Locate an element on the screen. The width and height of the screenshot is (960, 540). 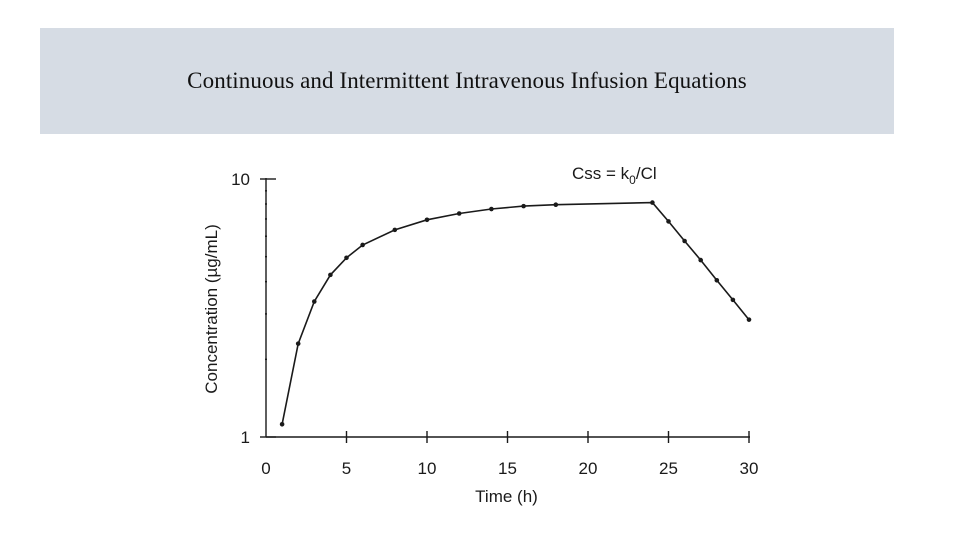
x-tick-label: 5 is located at coordinates (346, 468).